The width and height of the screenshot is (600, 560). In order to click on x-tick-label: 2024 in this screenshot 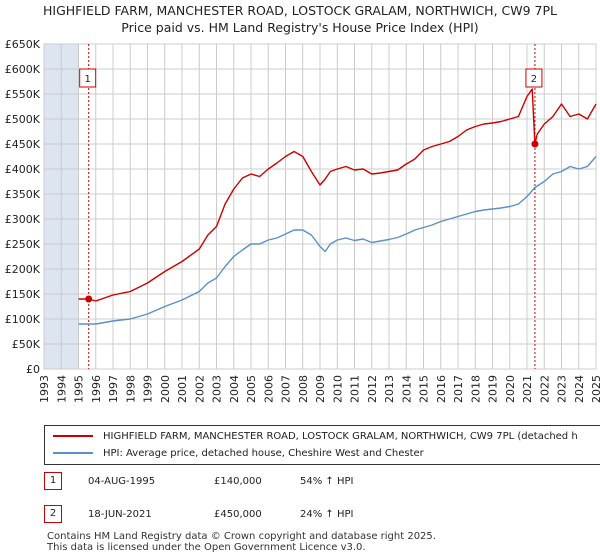, I will do `click(579, 389)`.